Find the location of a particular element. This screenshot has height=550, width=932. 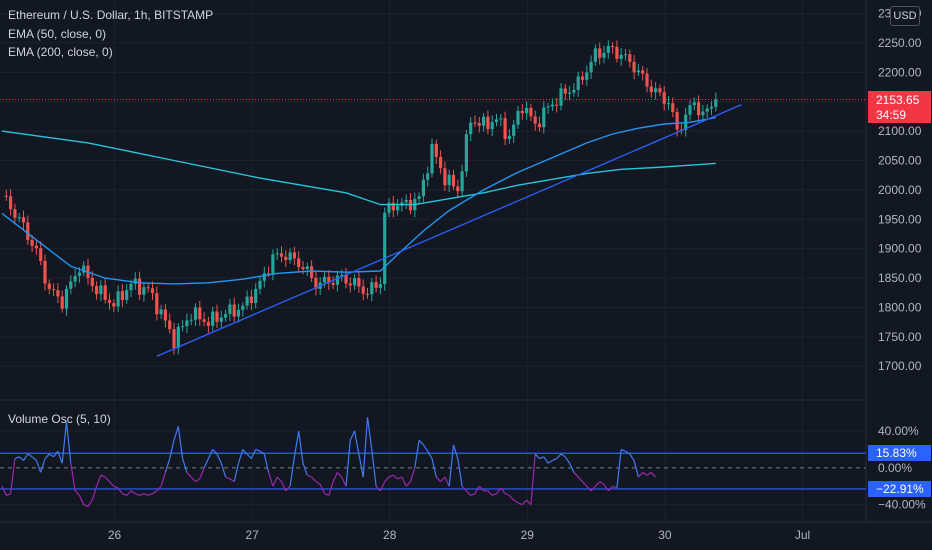

time-tick-label: 27 is located at coordinates (252, 535).